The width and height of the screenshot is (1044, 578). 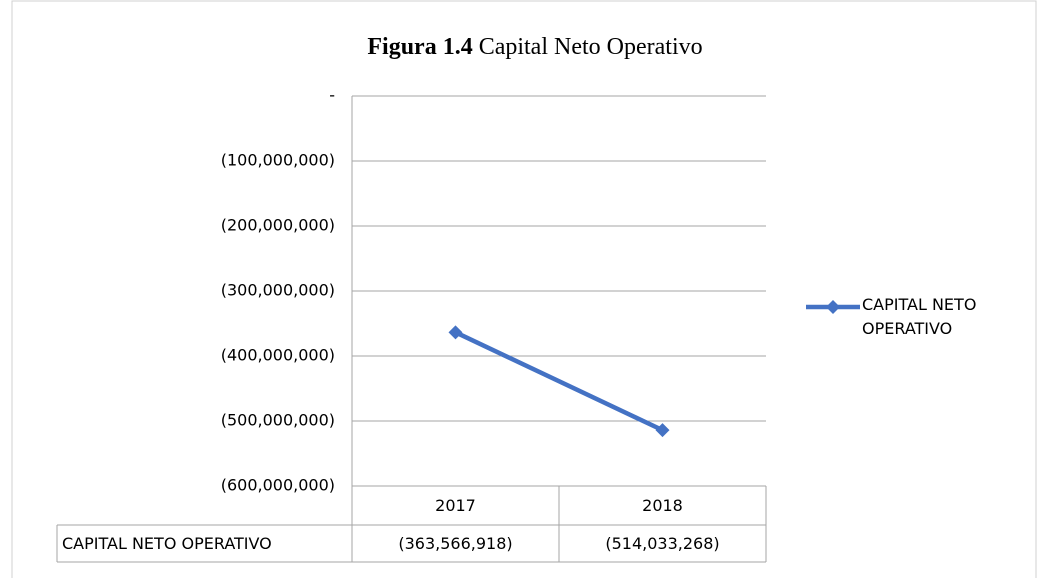 I want to click on table-value: (363,566,918), so click(x=455, y=543).